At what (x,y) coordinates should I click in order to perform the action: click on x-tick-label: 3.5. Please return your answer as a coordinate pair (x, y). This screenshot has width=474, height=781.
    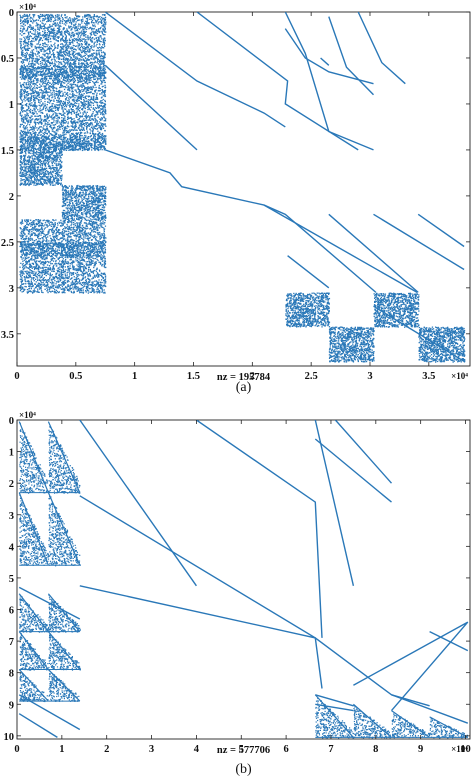
    Looking at the image, I should click on (428, 376).